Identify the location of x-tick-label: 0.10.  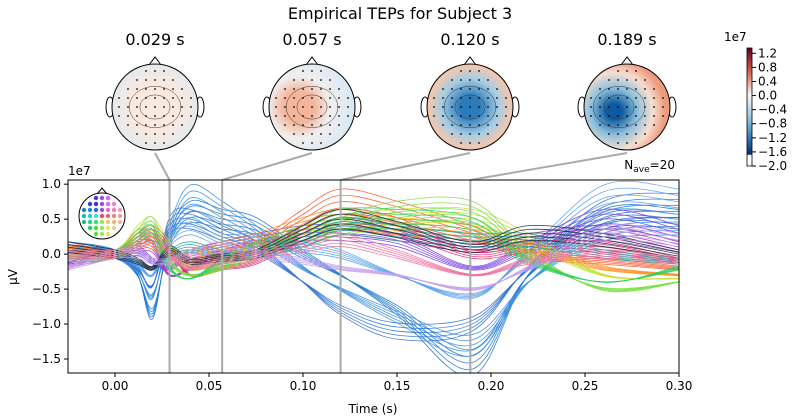
(303, 386).